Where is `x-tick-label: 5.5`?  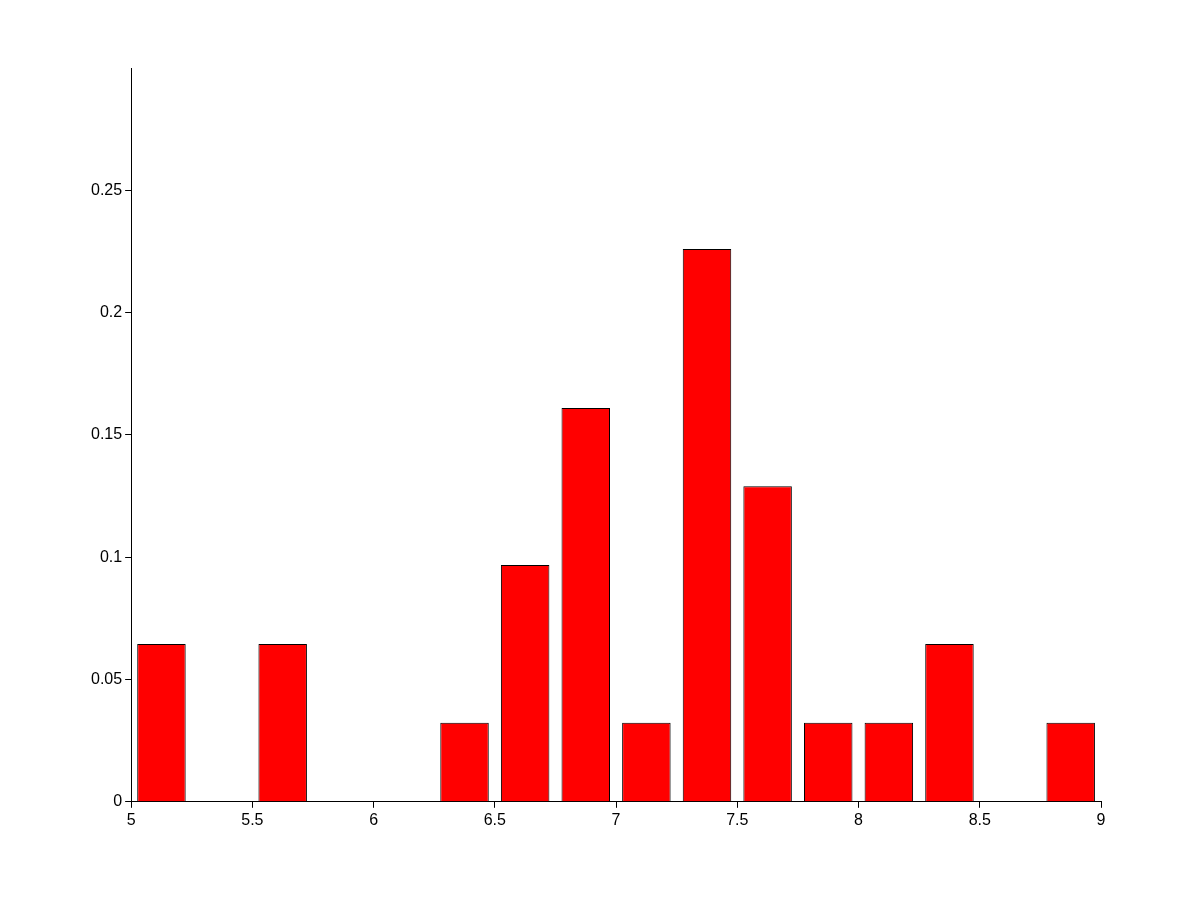
x-tick-label: 5.5 is located at coordinates (252, 819).